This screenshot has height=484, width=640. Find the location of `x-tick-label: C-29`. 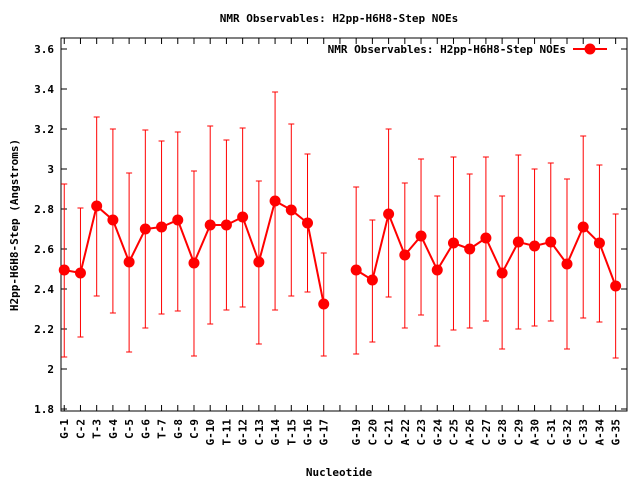

x-tick-label: C-29 is located at coordinates (518, 432).